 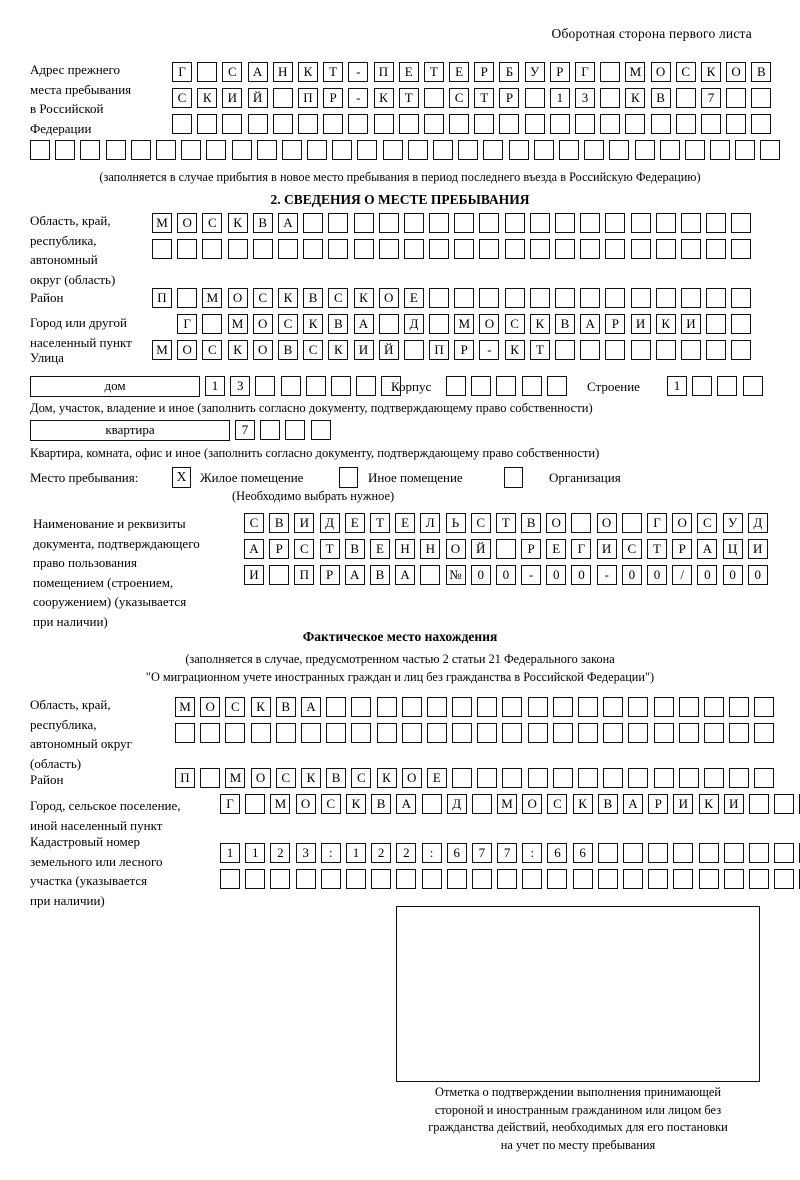 What do you see at coordinates (358, 98) in the screenshot?
I see `char-cell: -` at bounding box center [358, 98].